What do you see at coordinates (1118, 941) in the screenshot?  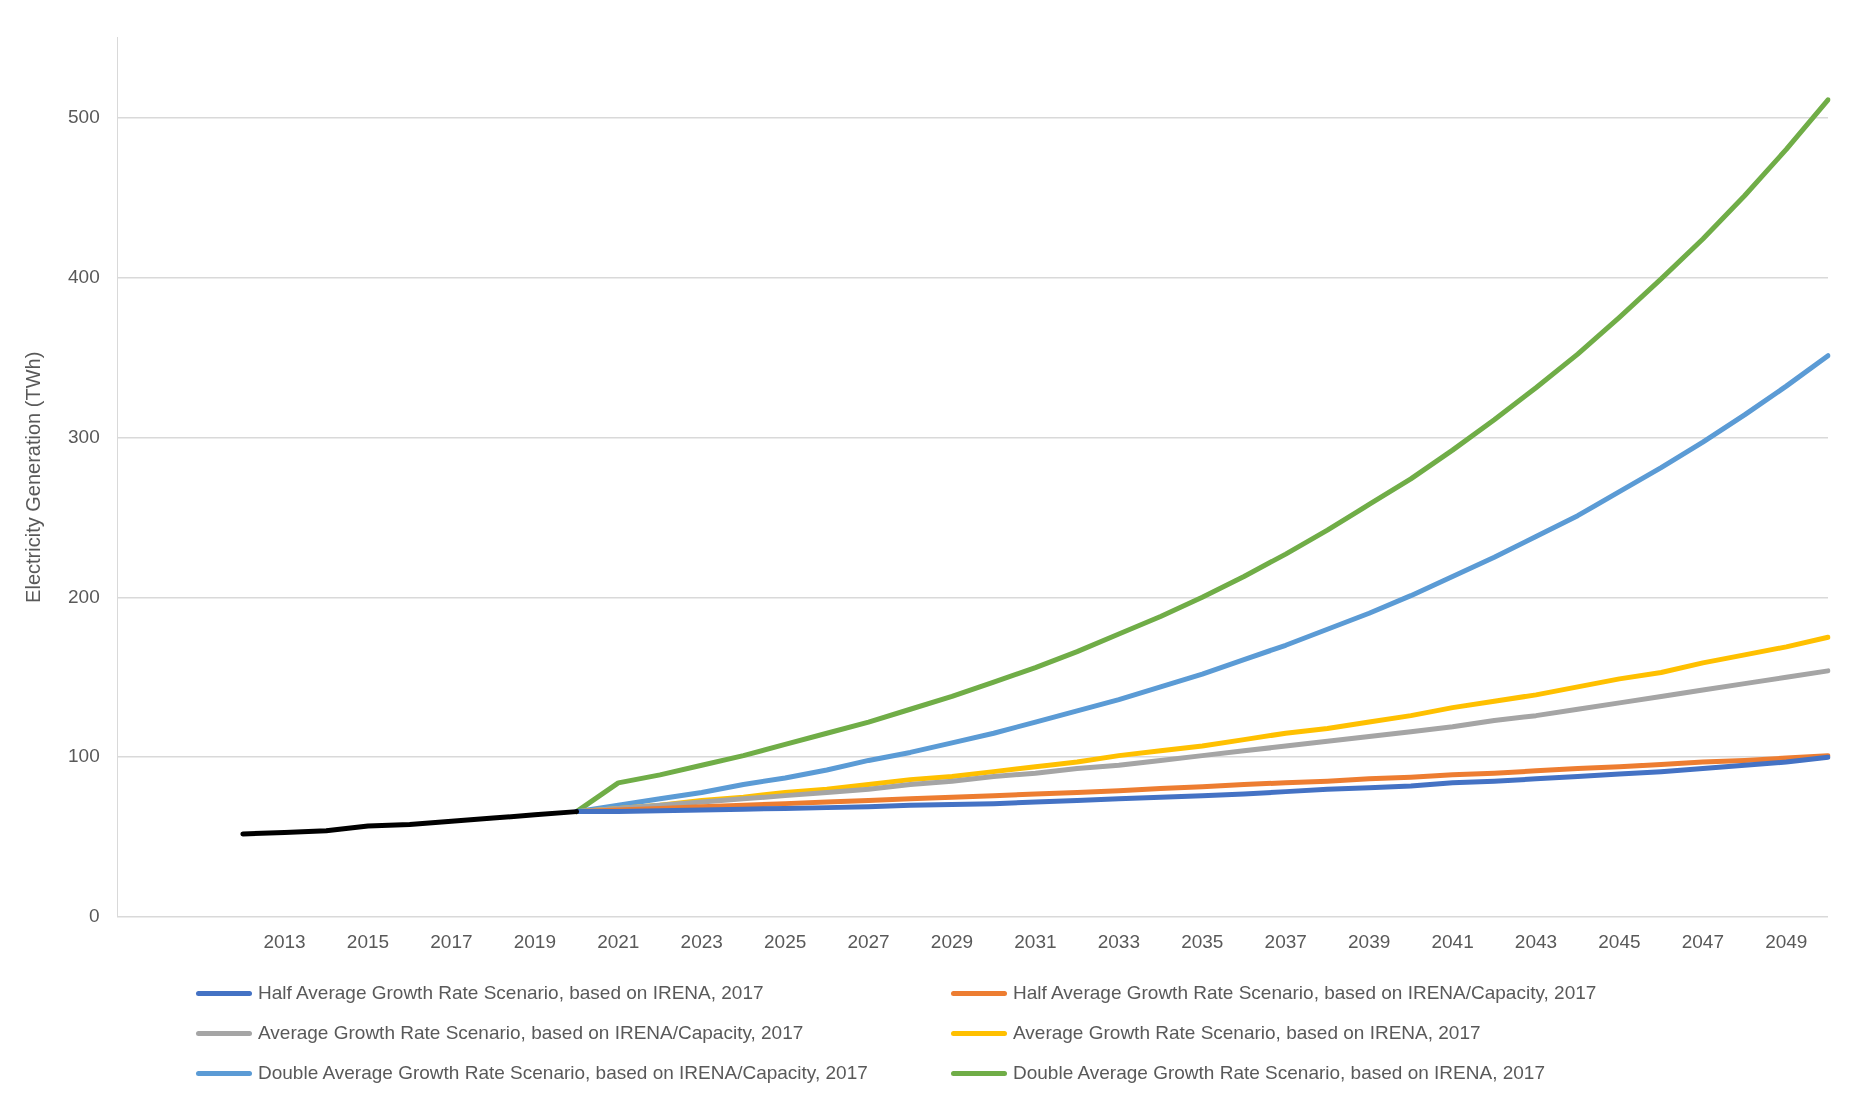 I see `x-tick-label: 2033` at bounding box center [1118, 941].